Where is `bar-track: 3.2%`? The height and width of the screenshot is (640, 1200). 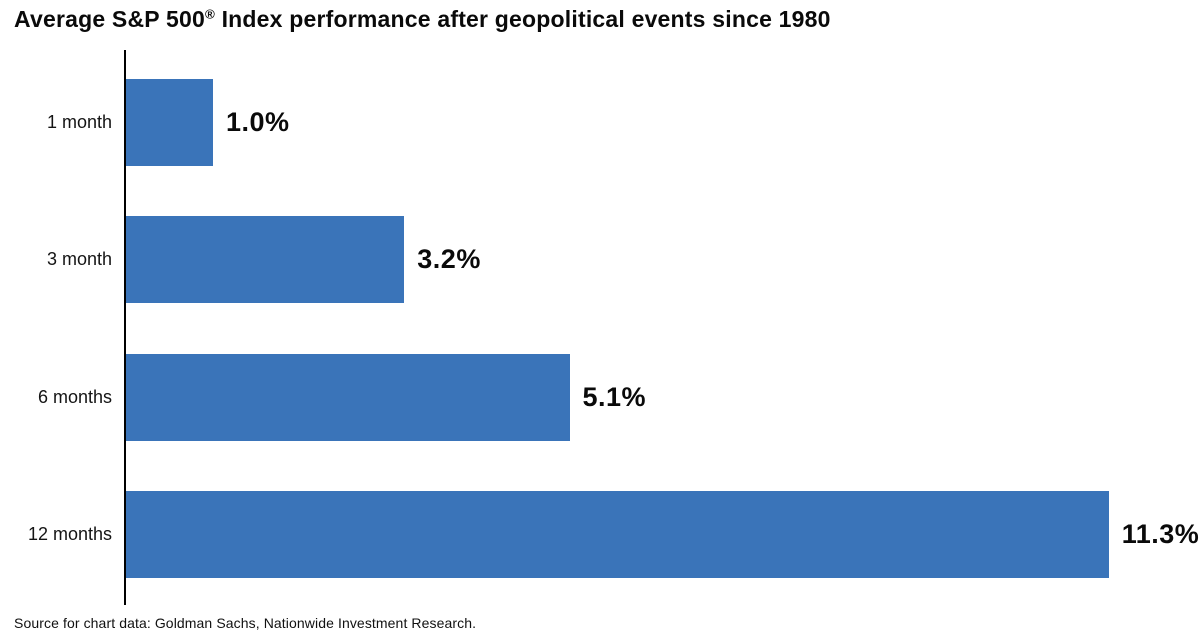
bar-track: 3.2% is located at coordinates (663, 259).